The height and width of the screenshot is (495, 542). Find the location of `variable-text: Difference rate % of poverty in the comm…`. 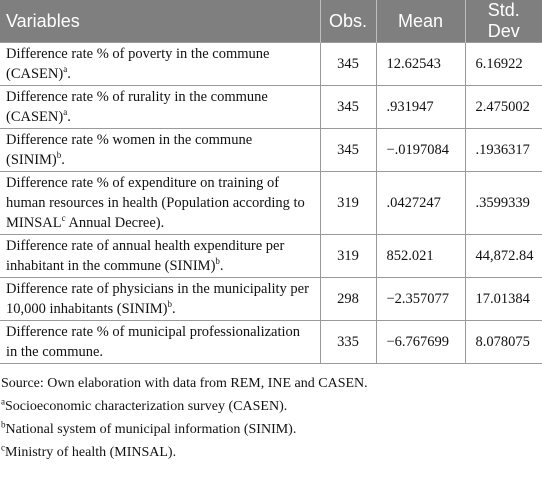

variable-text: Difference rate % of poverty in the comm… is located at coordinates (138, 64).